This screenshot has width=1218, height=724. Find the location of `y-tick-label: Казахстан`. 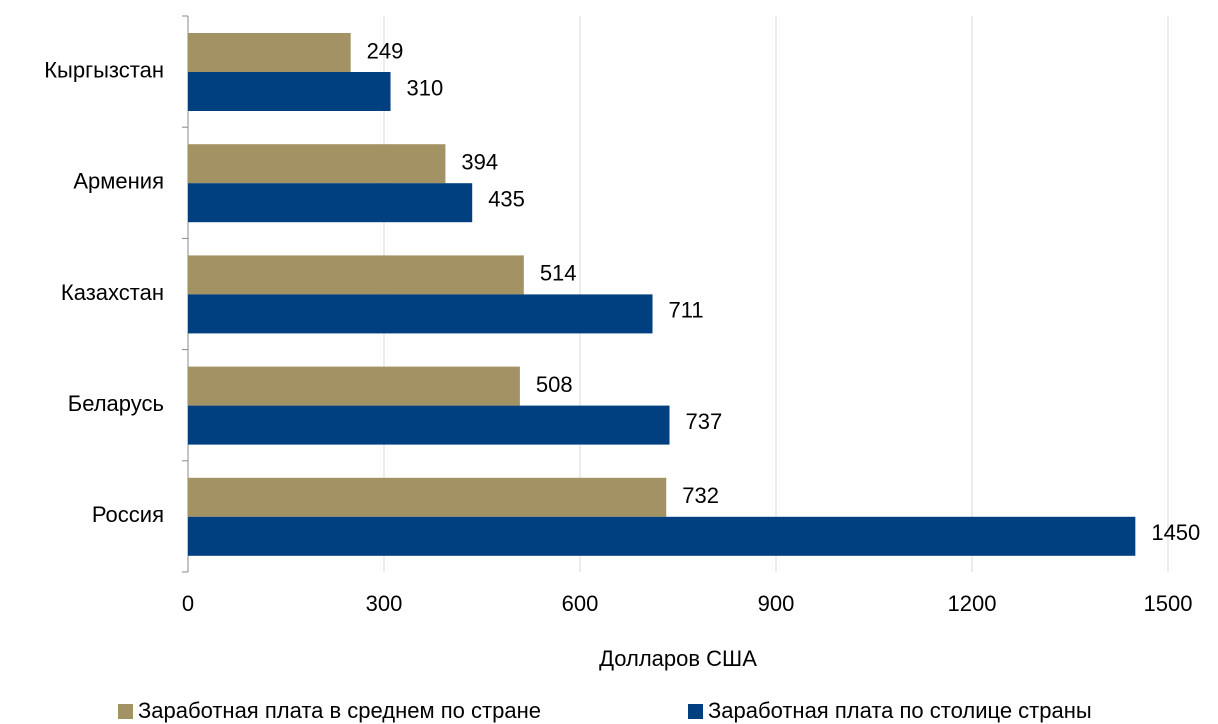

y-tick-label: Казахстан is located at coordinates (112, 292).